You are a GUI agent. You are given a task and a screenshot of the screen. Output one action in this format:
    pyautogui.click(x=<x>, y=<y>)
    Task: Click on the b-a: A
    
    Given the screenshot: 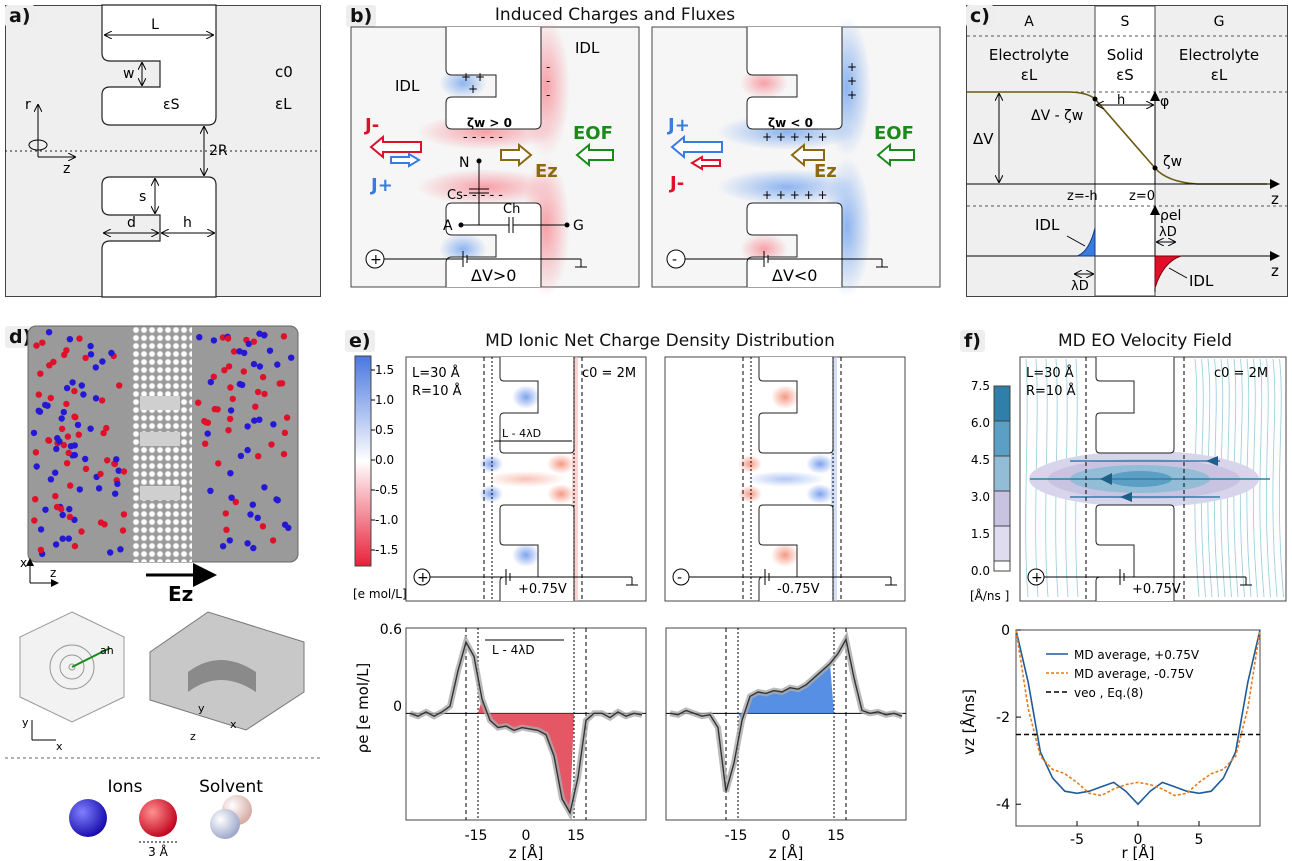 What is the action you would take?
    pyautogui.click(x=448, y=226)
    